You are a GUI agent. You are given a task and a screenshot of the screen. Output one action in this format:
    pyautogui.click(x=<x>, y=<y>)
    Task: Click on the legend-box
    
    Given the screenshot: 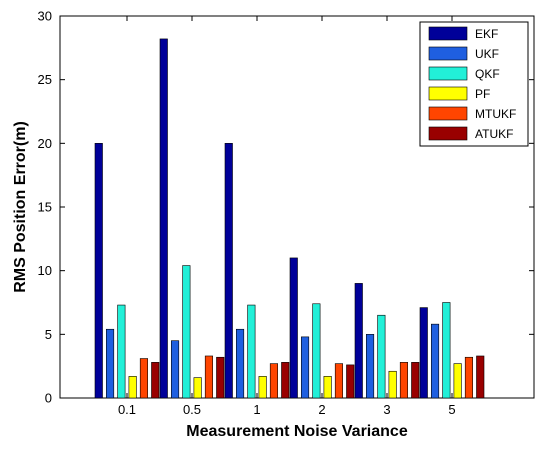 What is the action you would take?
    pyautogui.click(x=474, y=84)
    